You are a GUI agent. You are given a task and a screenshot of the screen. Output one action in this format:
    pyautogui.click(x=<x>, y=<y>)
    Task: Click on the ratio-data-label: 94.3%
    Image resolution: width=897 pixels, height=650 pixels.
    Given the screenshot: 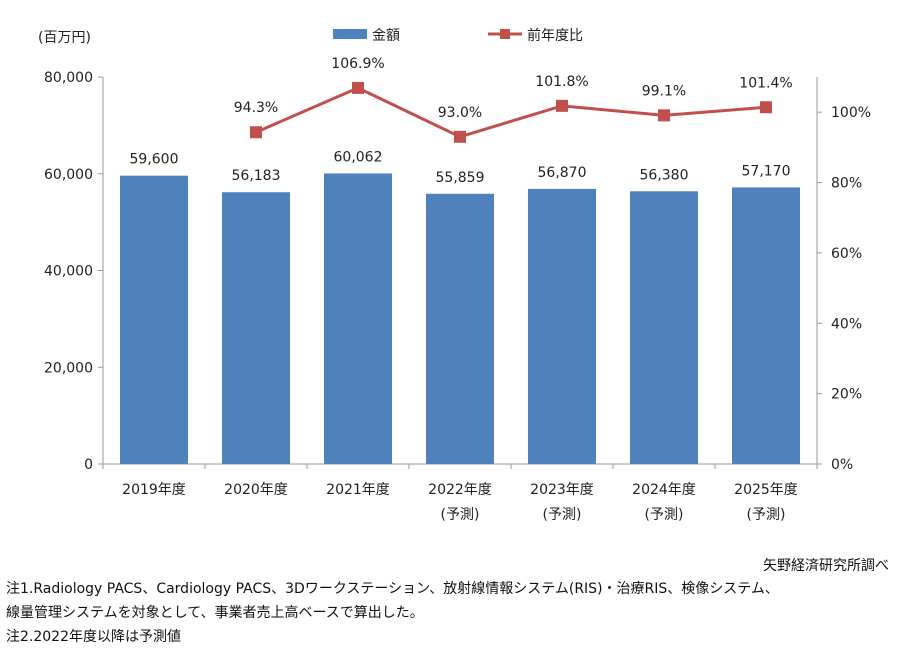 What is the action you would take?
    pyautogui.click(x=256, y=108)
    